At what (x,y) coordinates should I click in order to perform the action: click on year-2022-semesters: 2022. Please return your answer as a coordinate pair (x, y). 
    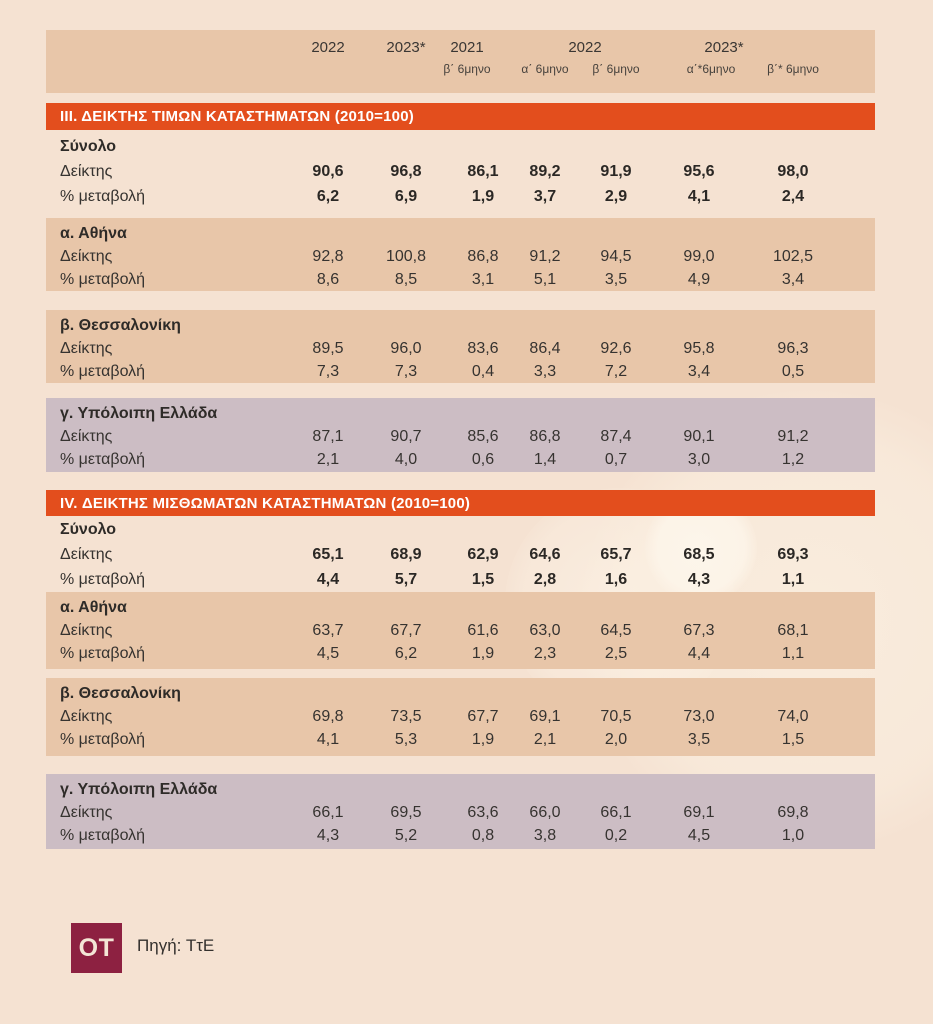
    Looking at the image, I should click on (585, 47).